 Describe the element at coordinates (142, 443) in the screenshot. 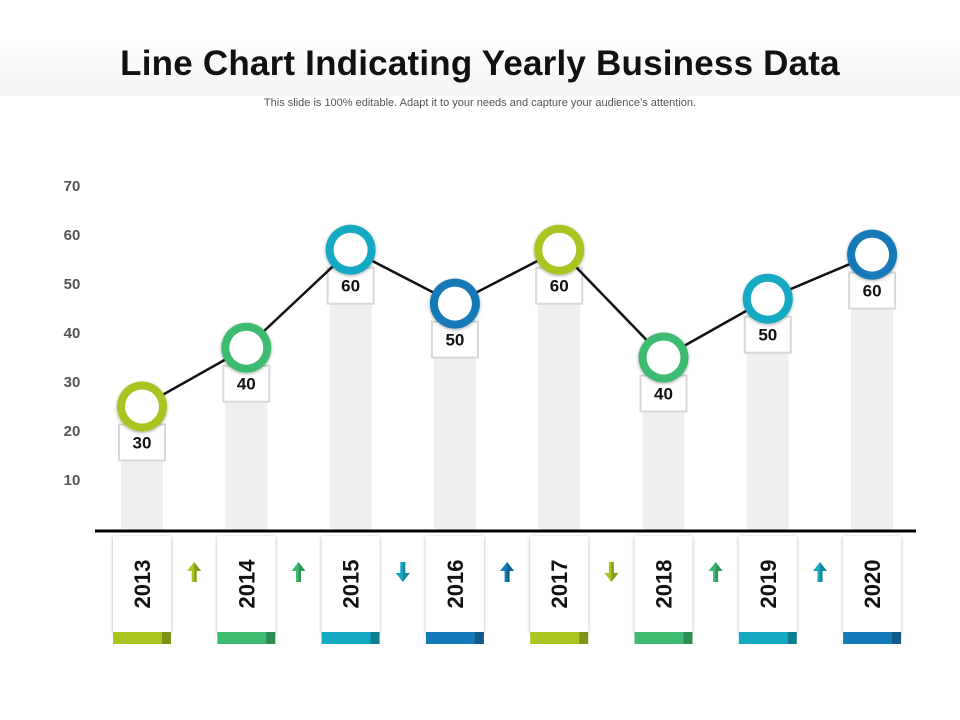

I see `data-label: 30` at that location.